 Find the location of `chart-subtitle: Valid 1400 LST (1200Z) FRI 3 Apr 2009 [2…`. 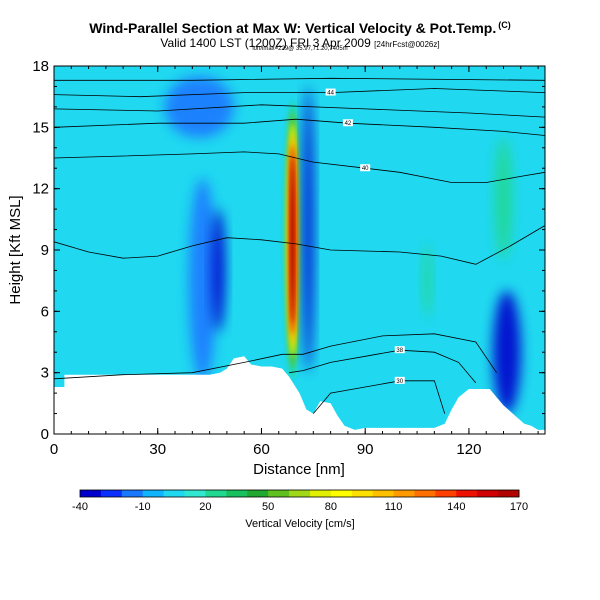

chart-subtitle: Valid 1400 LST (1200Z) FRI 3 Apr 2009 [2… is located at coordinates (300, 43).